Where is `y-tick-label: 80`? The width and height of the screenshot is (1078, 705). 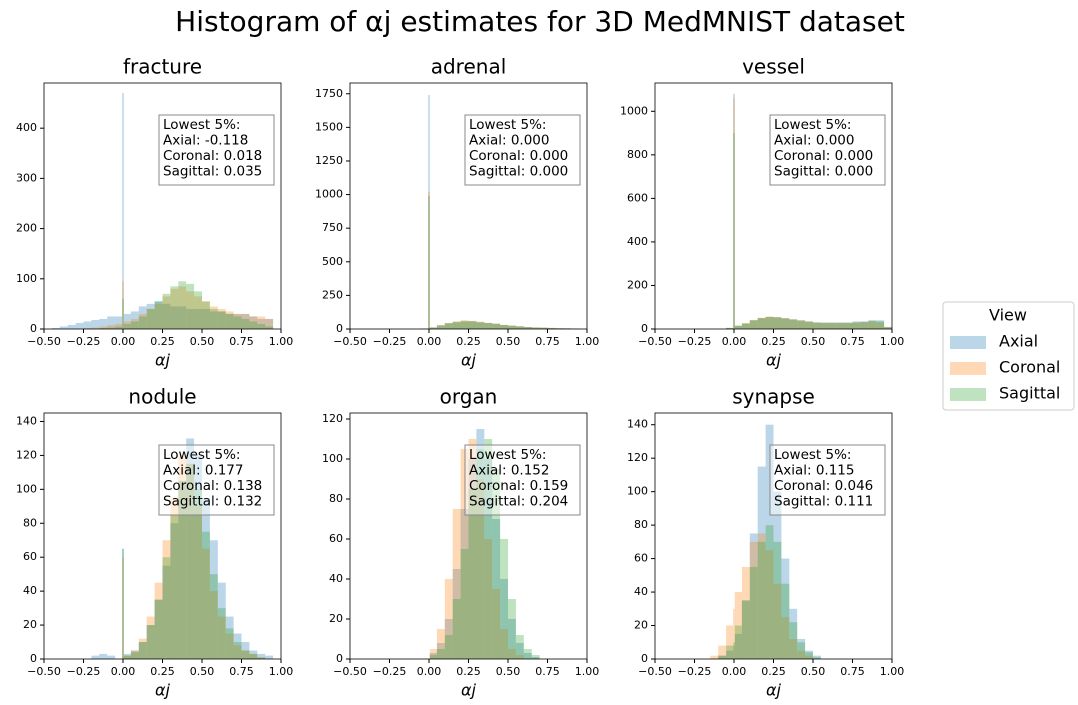
y-tick-label: 80 is located at coordinates (336, 498).